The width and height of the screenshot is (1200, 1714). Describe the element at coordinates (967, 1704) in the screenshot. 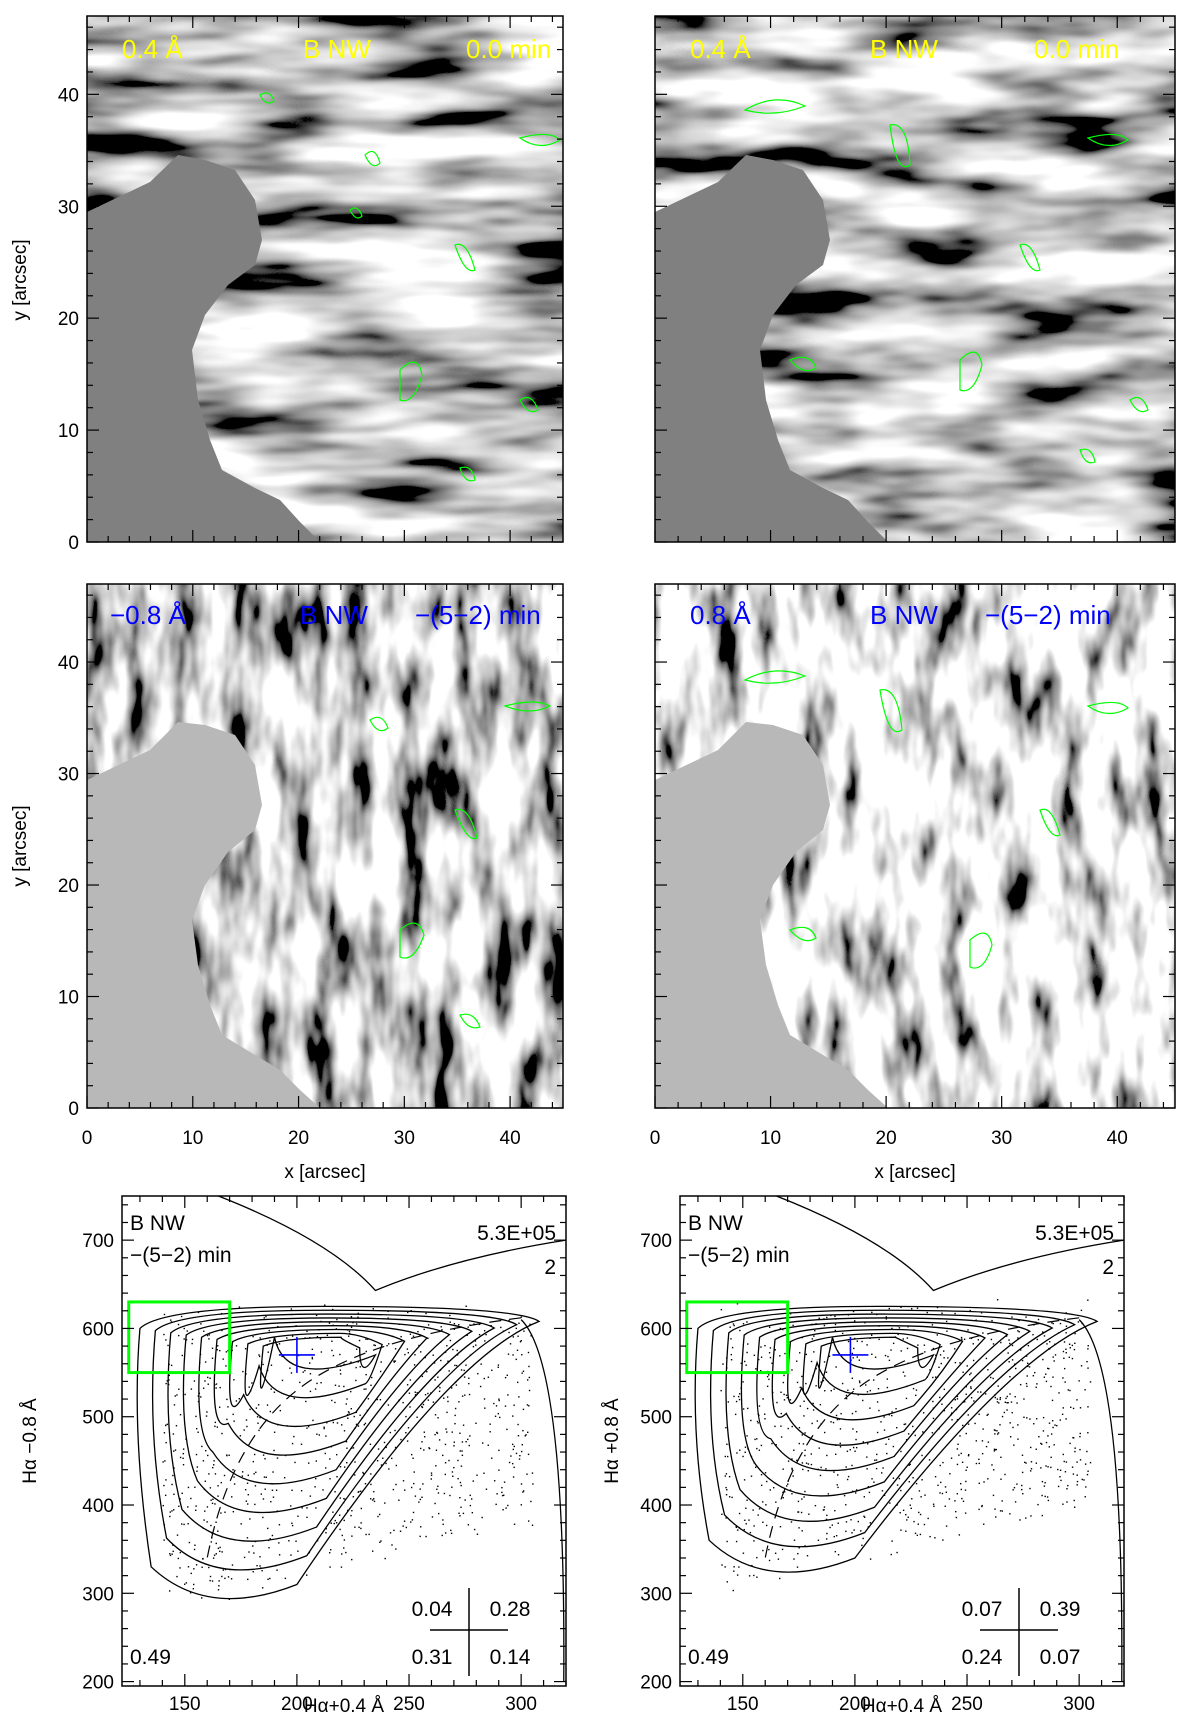

I see `x-tick-label: 250` at that location.